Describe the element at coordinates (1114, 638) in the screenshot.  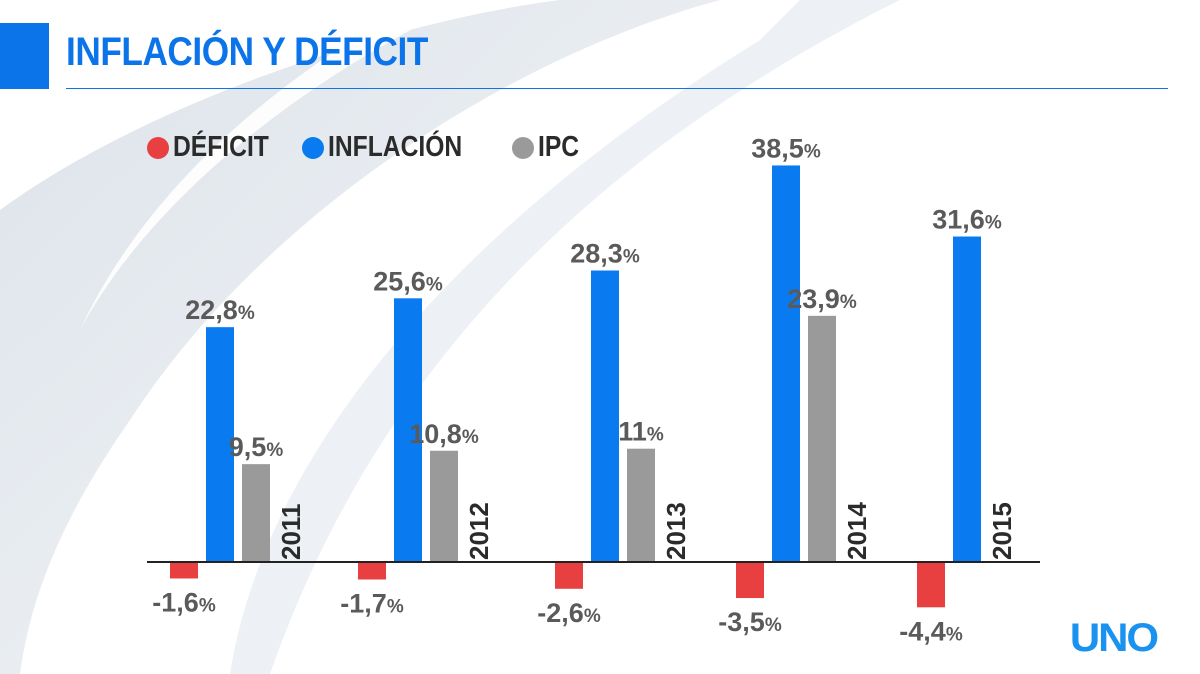
I see `uno-logo: UNO` at that location.